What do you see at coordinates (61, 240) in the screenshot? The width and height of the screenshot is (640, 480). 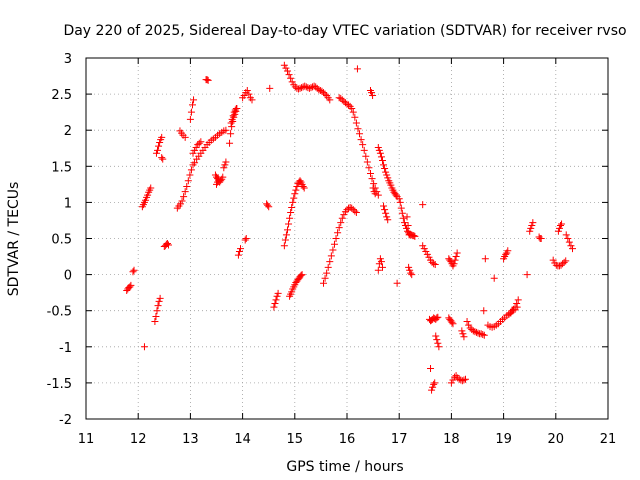 I see `y-tick-label: 0.5` at bounding box center [61, 240].